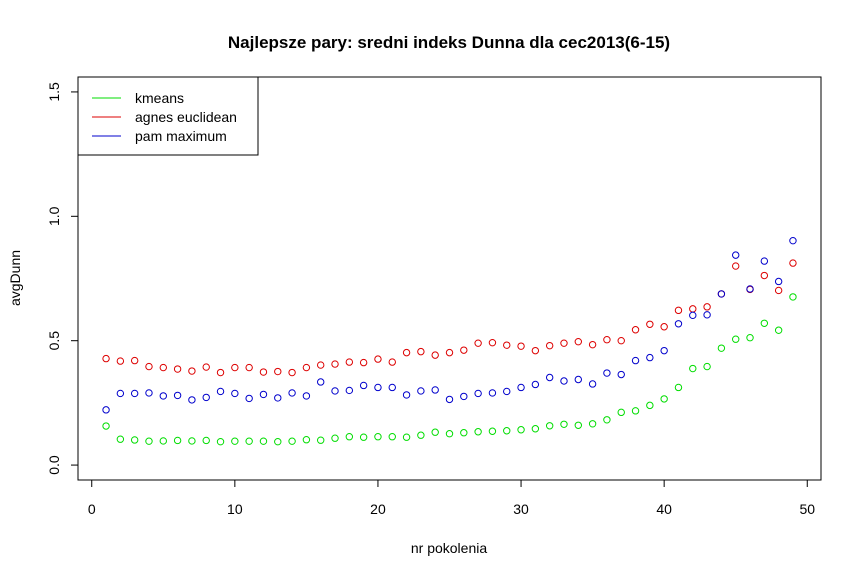 The width and height of the screenshot is (861, 577). Describe the element at coordinates (62, 278) in the screenshot. I see `y-axis: 0.0 0.5 1.0 1.5` at that location.